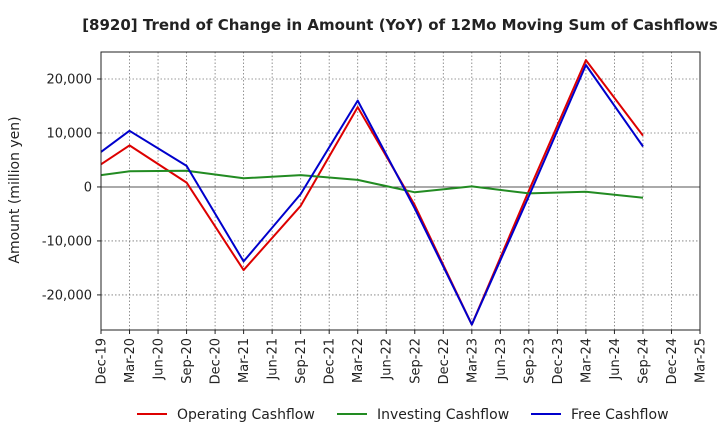  I want to click on x-tick-label: Jun-22, so click(387, 359).